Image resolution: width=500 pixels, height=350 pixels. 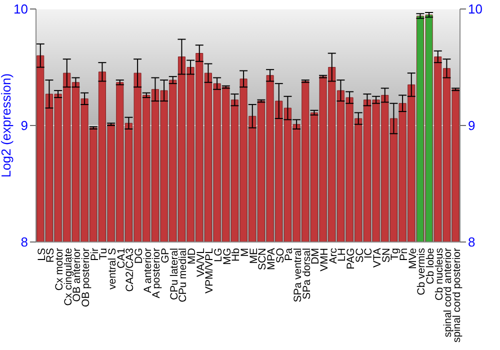 I want to click on x-tick-label: RS, so click(x=50, y=255).